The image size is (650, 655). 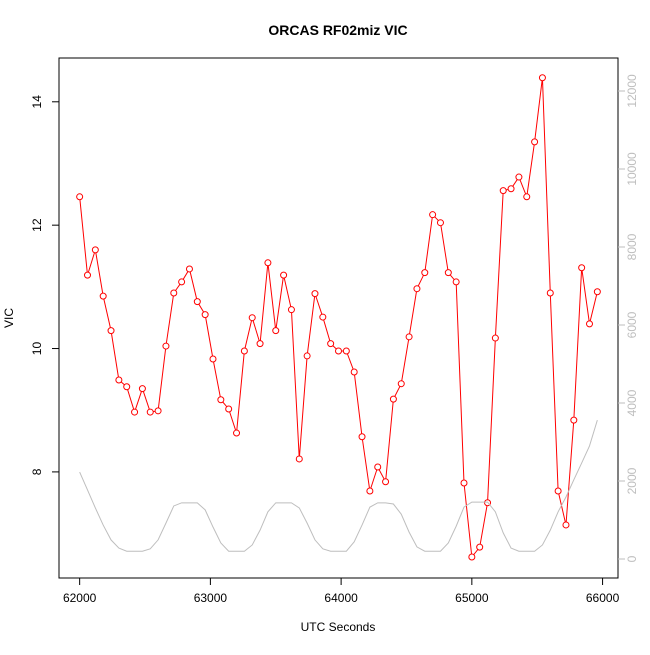 I want to click on y-tick-label: 12, so click(x=37, y=225).